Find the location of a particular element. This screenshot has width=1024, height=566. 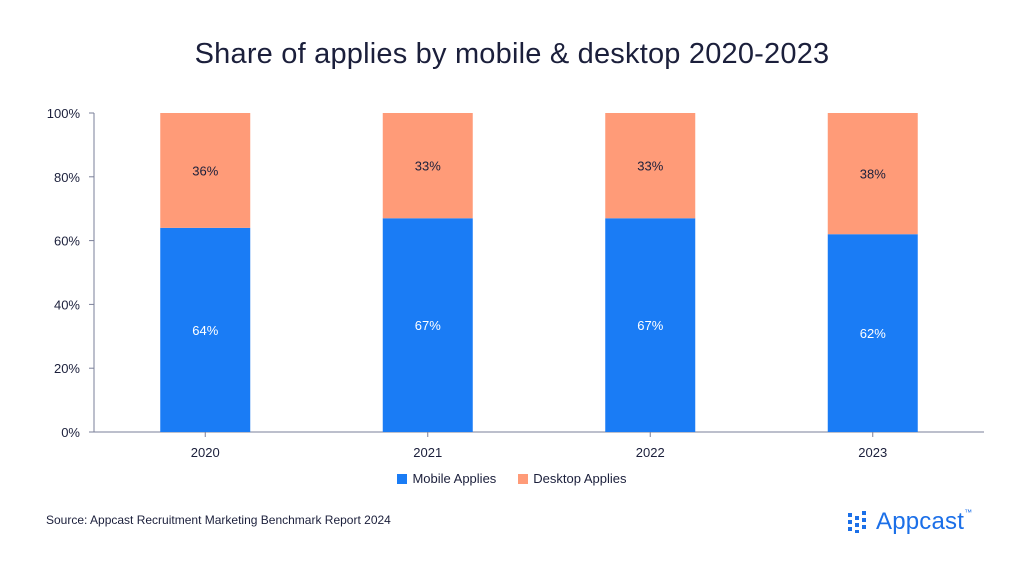

data-label-mobile-2022: 67% is located at coordinates (650, 325).